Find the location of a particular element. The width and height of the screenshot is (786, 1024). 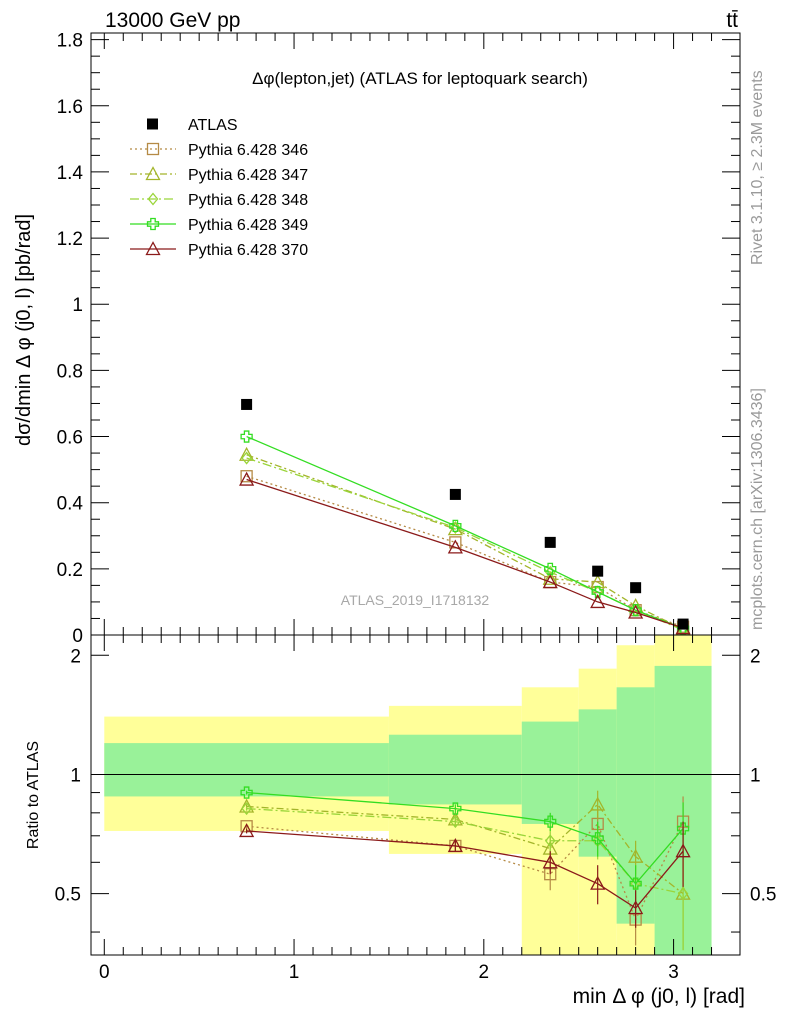

legend-atlas-label: ATLAS is located at coordinates (213, 125).